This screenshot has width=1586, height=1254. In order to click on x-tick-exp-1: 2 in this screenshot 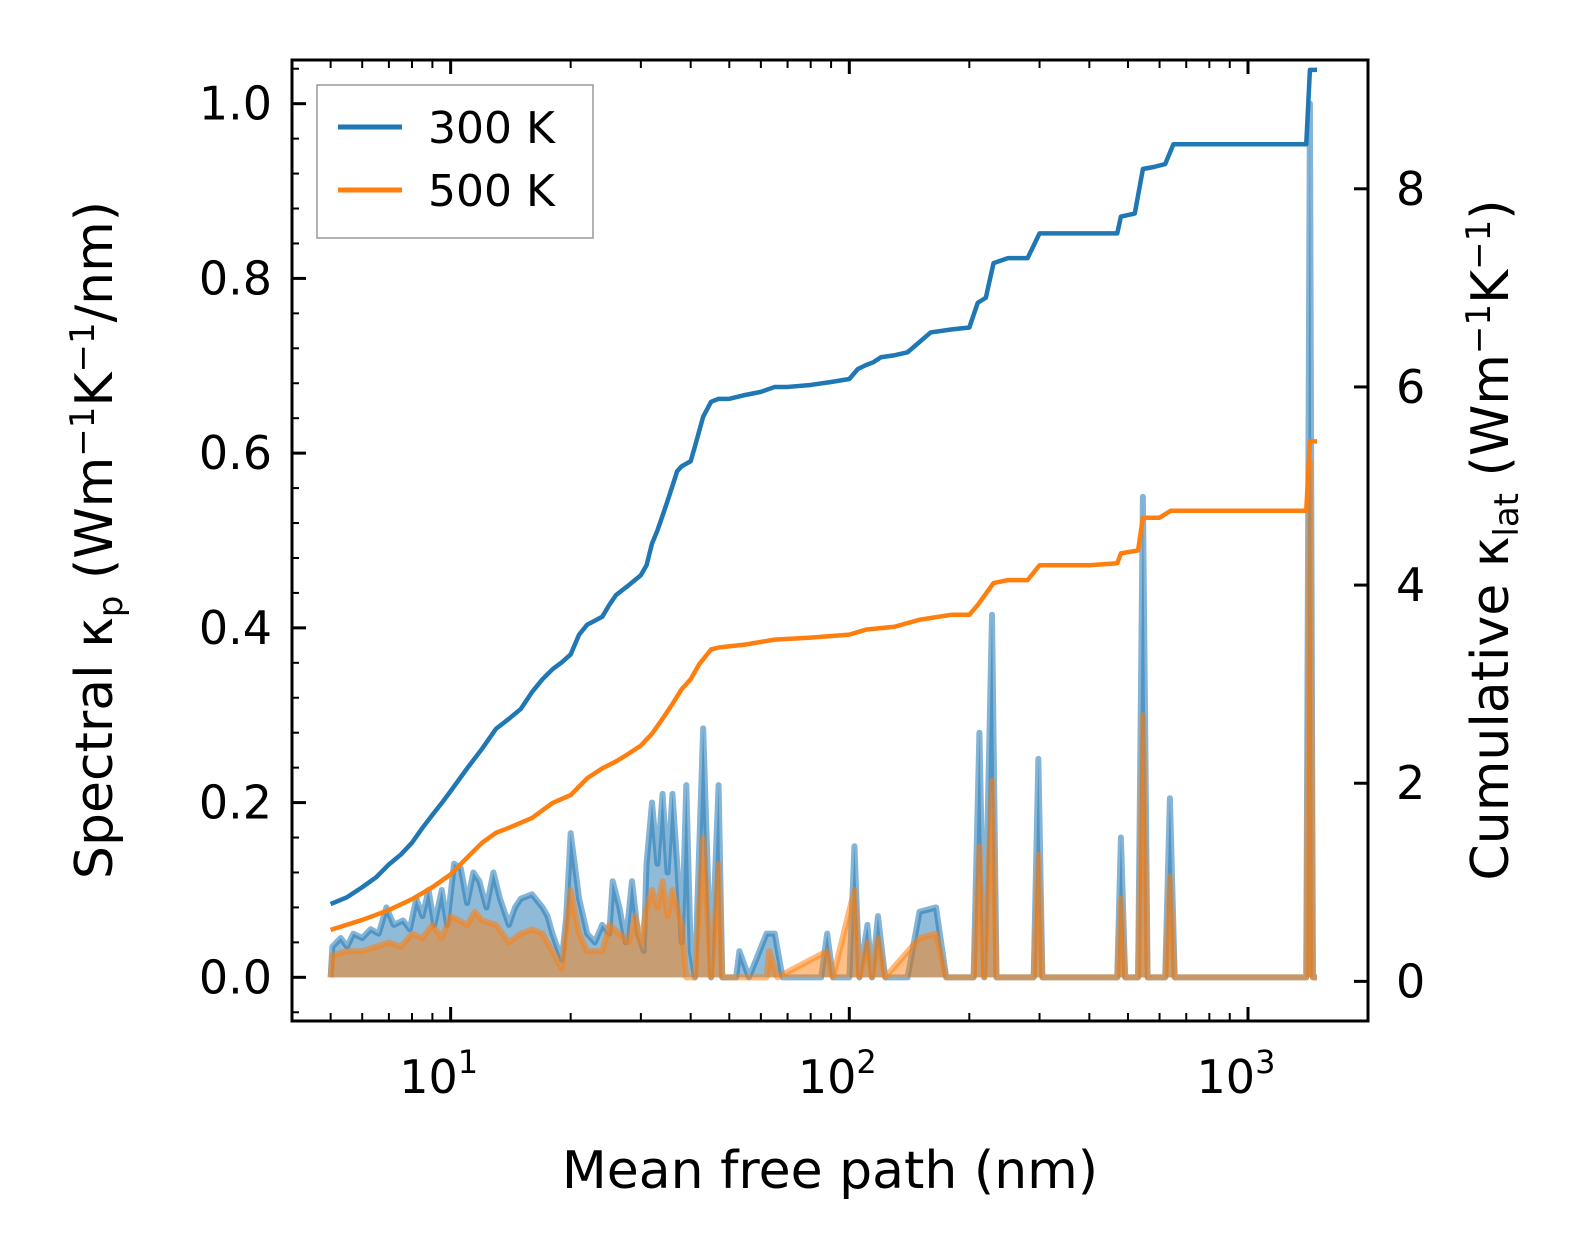, I will do `click(866, 1062)`.